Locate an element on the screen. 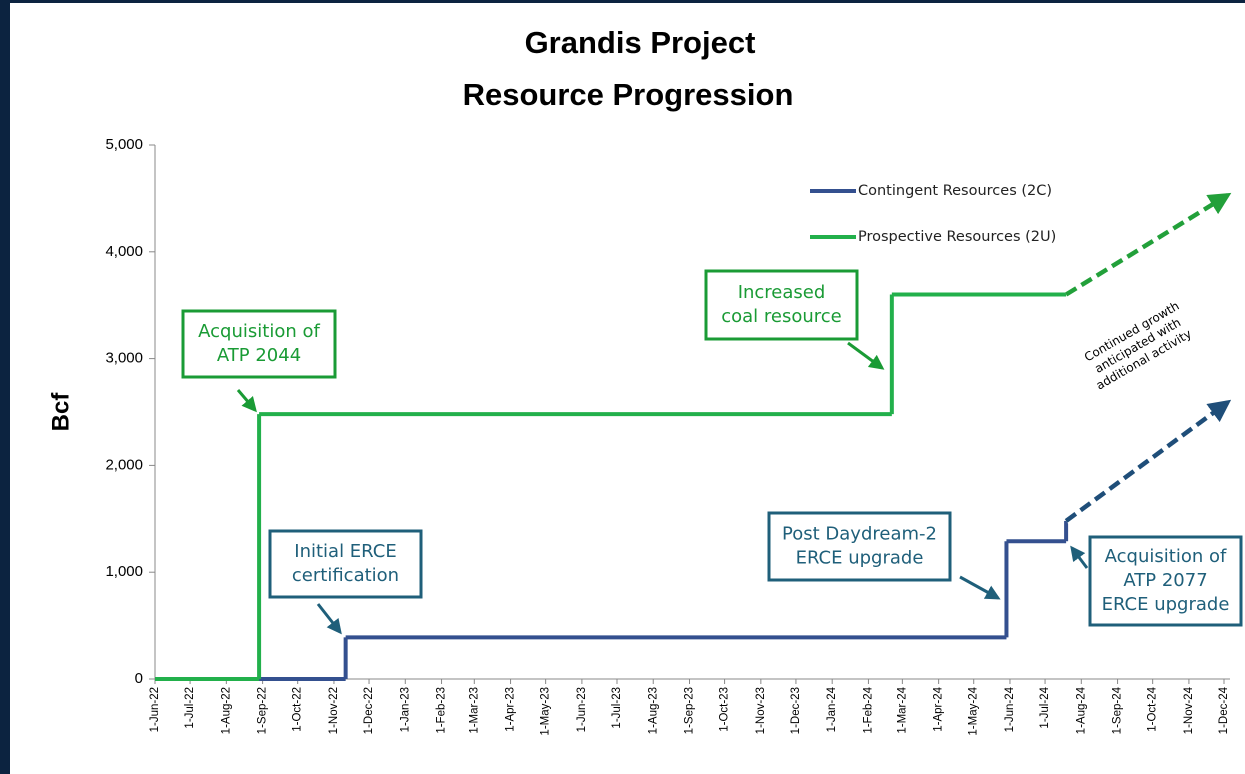  y-tick-label: 1,000 is located at coordinates (124, 571).